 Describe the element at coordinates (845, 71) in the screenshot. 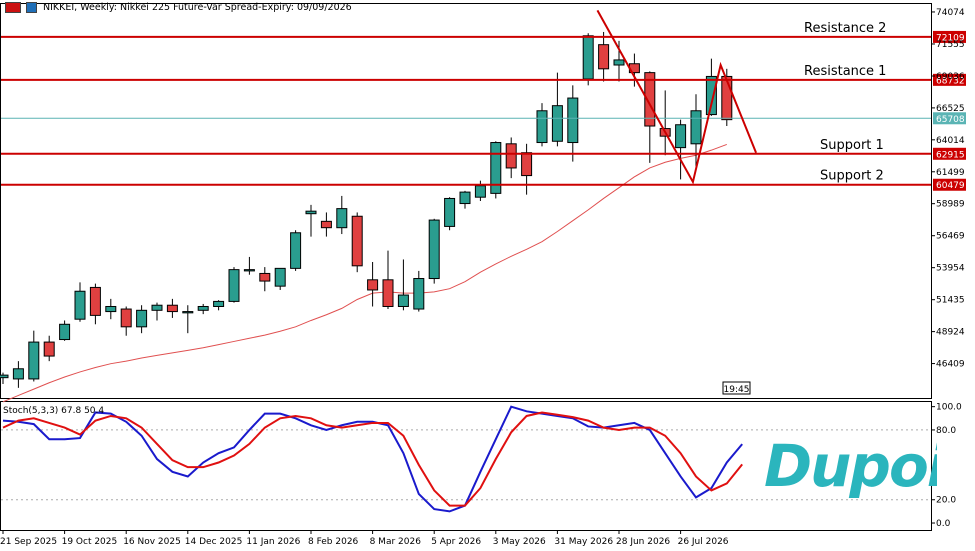

I see `level-name: Resistance 1` at that location.